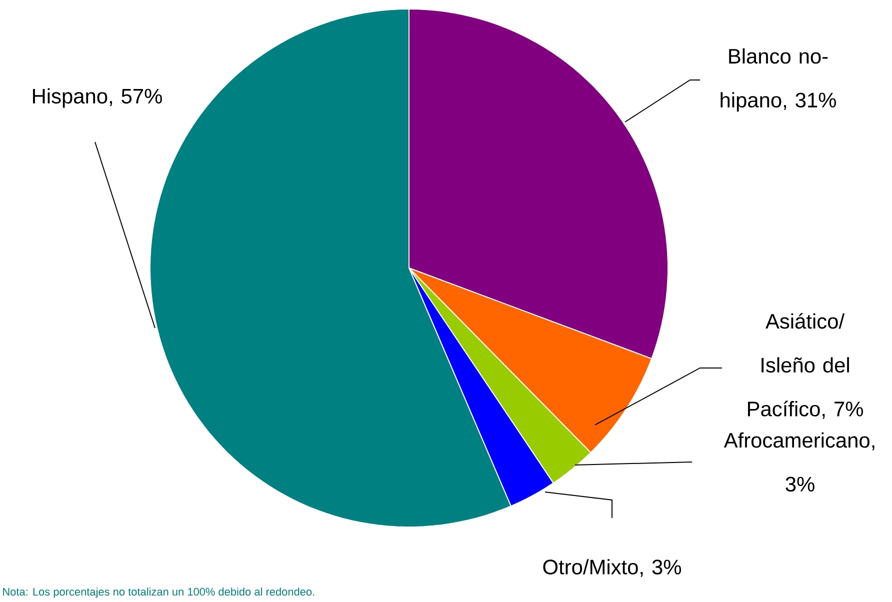  I want to click on slice-label: Otro/Mixto, 3%, so click(612, 568).